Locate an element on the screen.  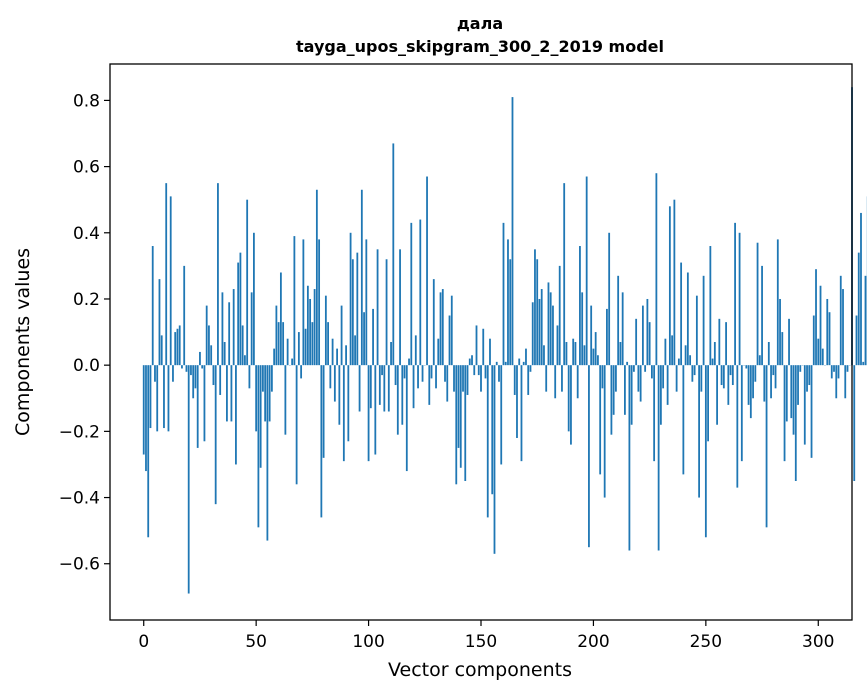
y-tick-label-4: 0.2 is located at coordinates (86, 300).